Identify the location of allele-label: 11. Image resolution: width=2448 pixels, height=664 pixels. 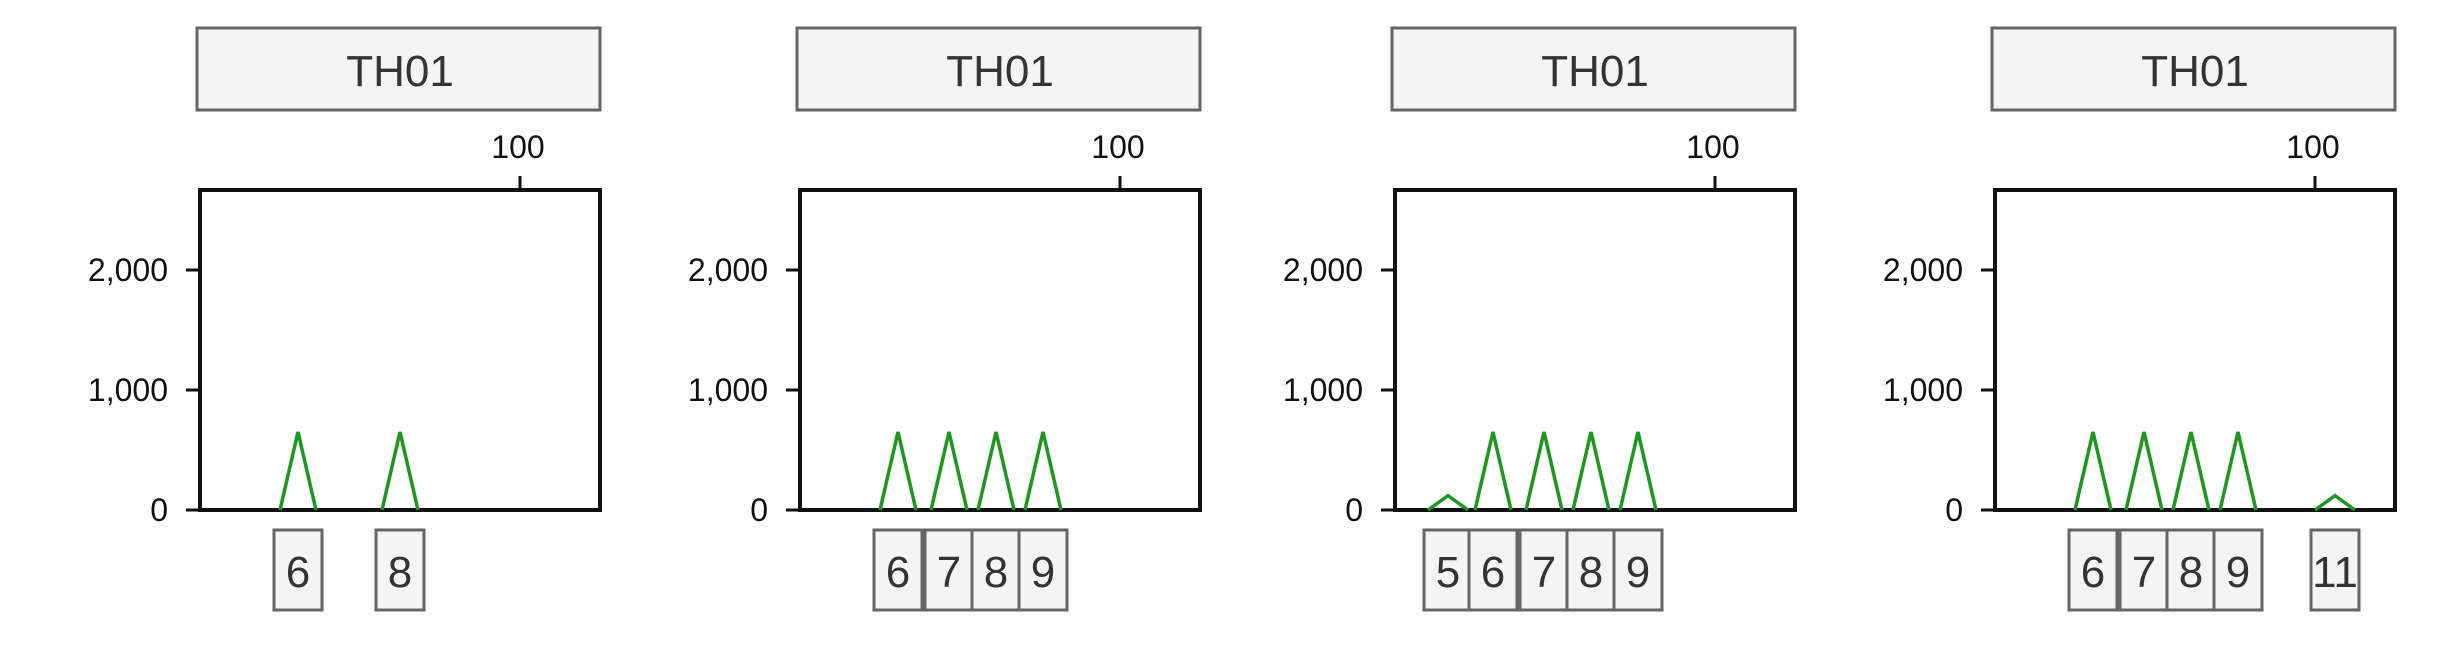
(2335, 572).